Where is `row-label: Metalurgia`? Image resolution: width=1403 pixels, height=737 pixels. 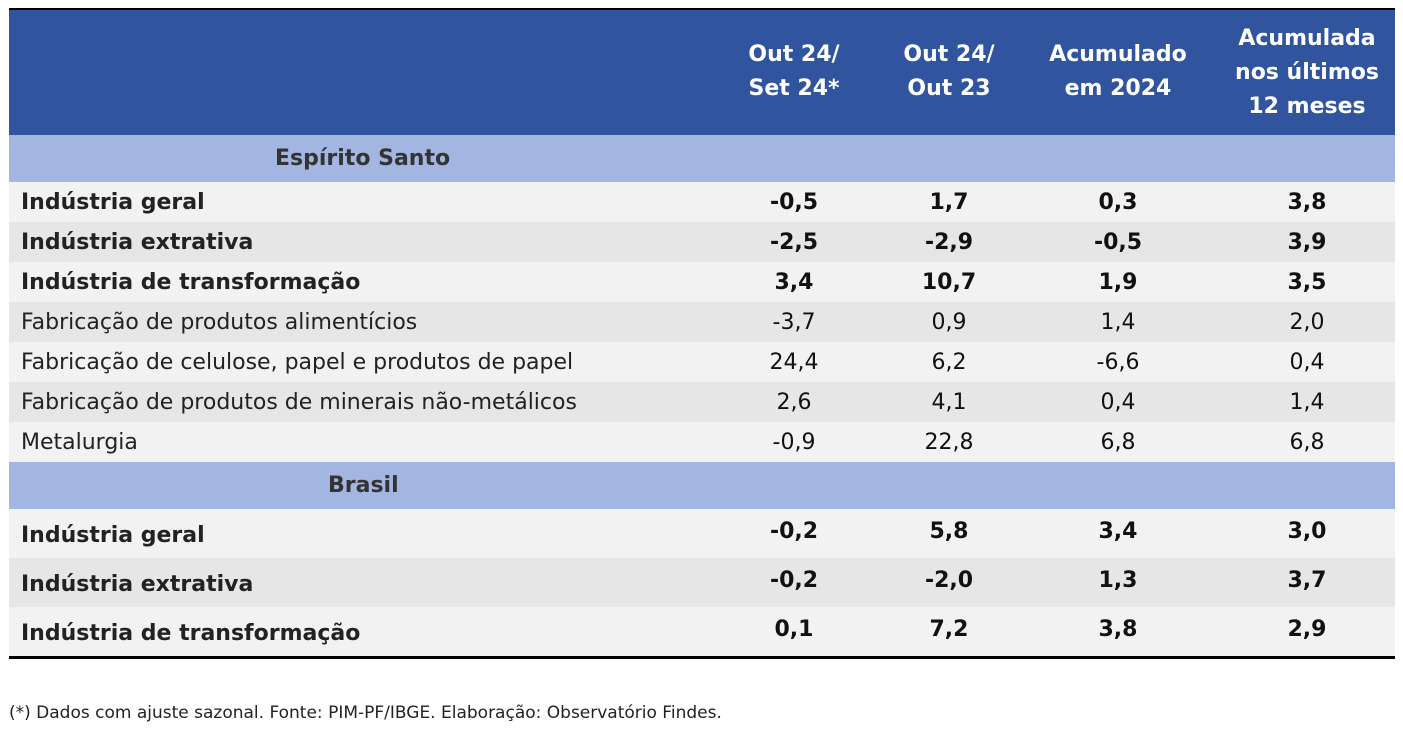
row-label: Metalurgia is located at coordinates (79, 442).